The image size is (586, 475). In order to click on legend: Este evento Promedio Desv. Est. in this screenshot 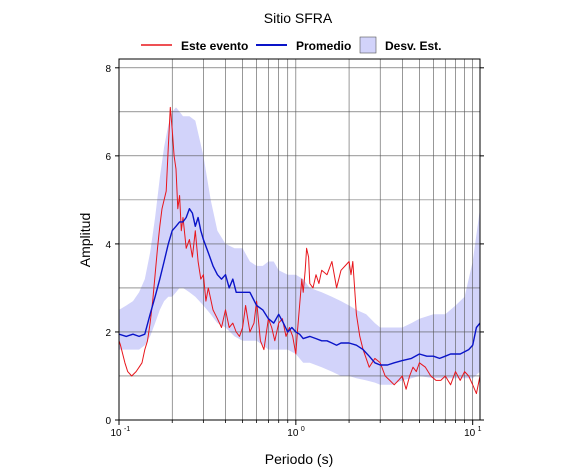, I will do `click(291, 45)`.